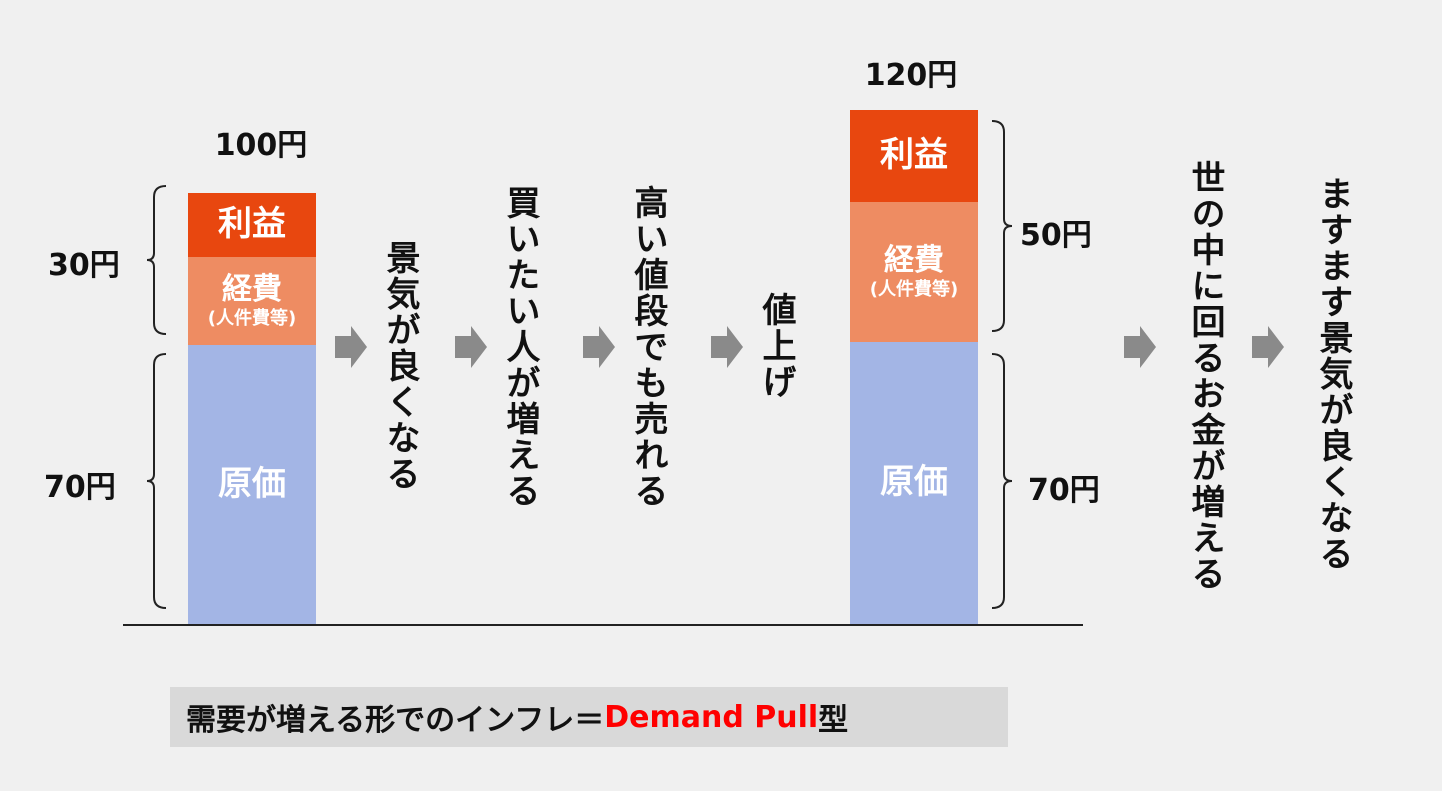 This screenshot has width=1442, height=791. I want to click on baseline, so click(603, 625).